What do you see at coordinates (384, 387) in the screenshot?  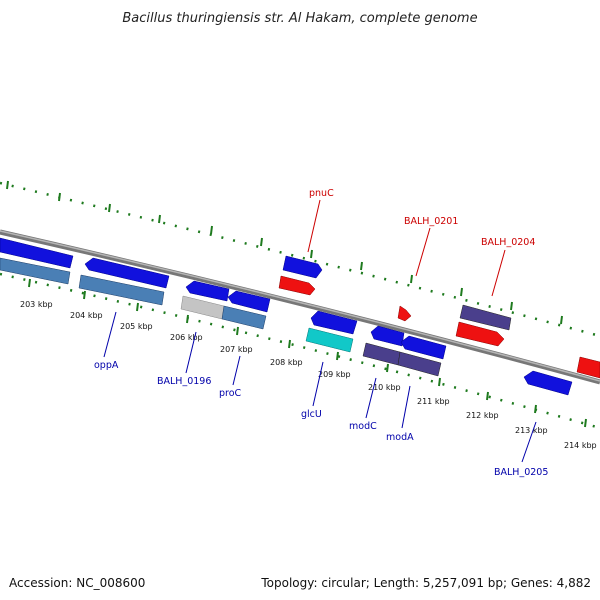 I see `tick-label: 210 kbp` at bounding box center [384, 387].